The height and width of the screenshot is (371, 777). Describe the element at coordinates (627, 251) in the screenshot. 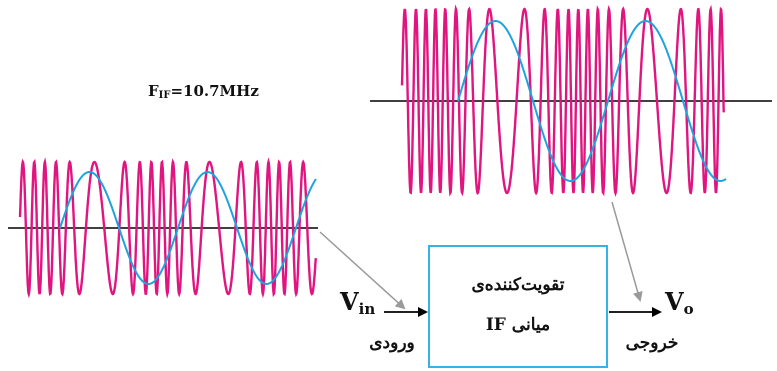

I see `output-pointer-arrow` at that location.